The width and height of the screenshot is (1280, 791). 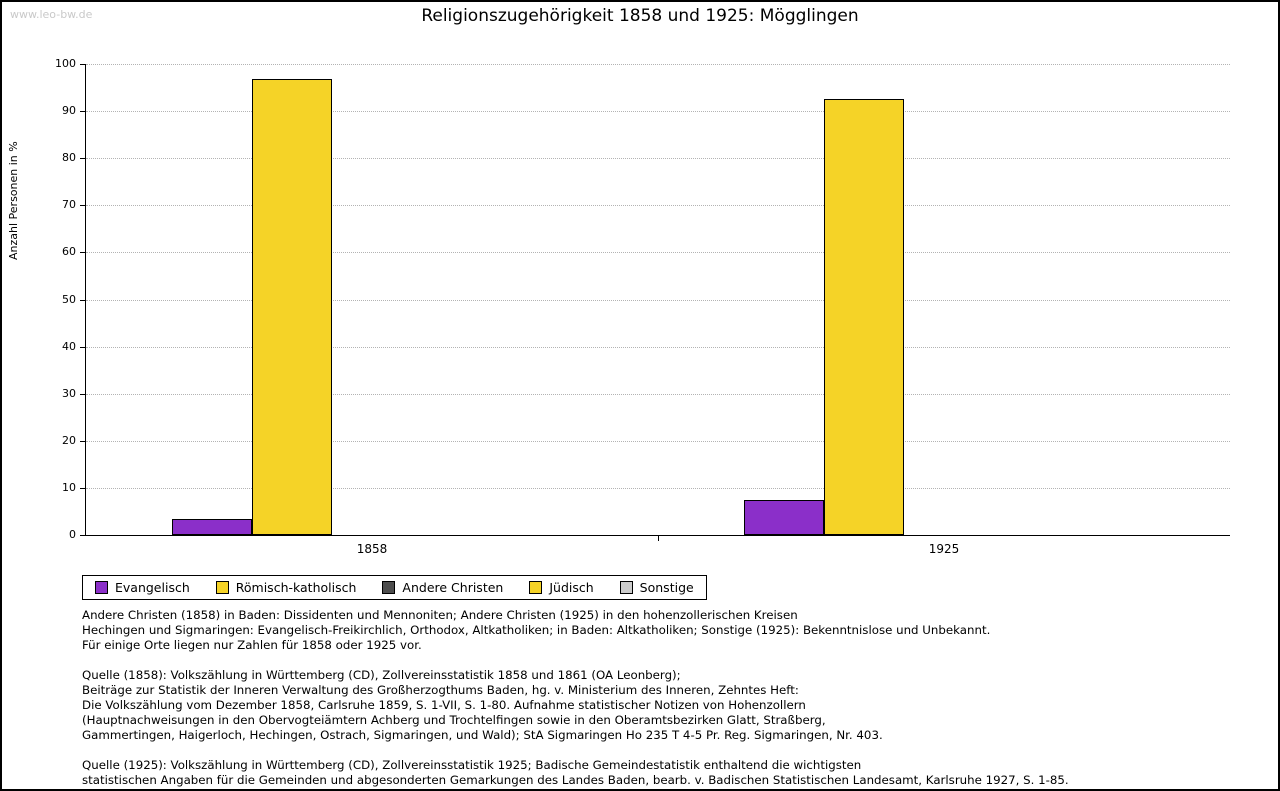 What do you see at coordinates (65, 63) in the screenshot?
I see `y-tick-label: 100` at bounding box center [65, 63].